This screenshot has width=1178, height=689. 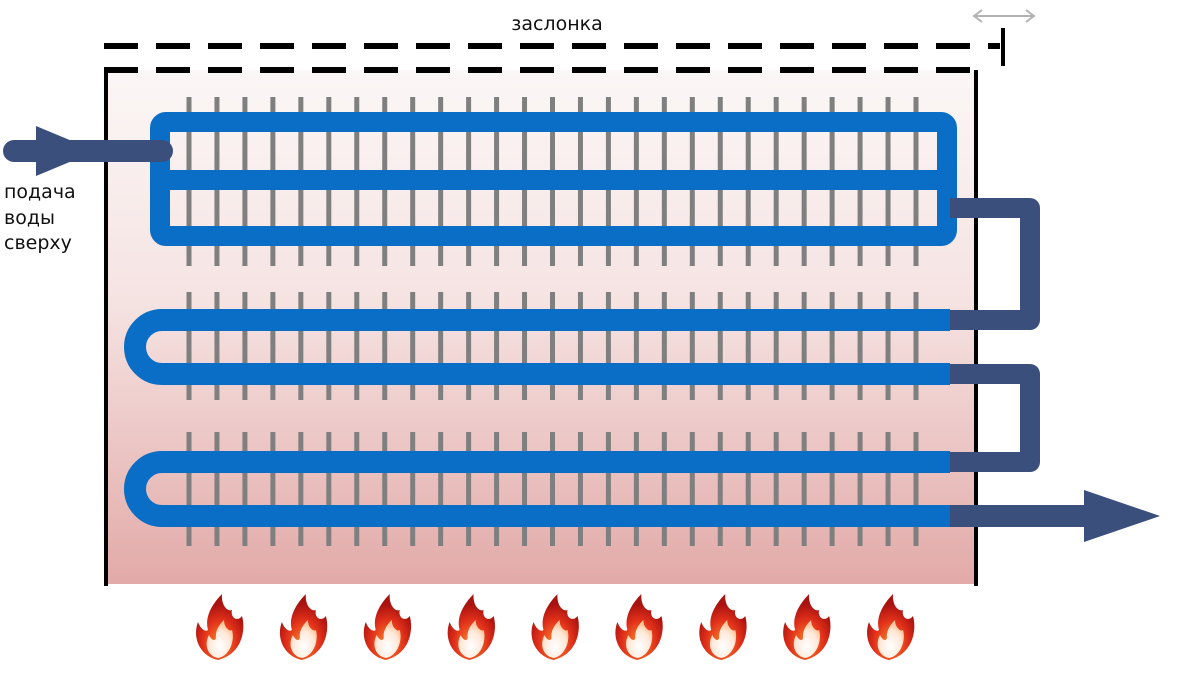 I want to click on bottom-coil, so click(x=537, y=489).